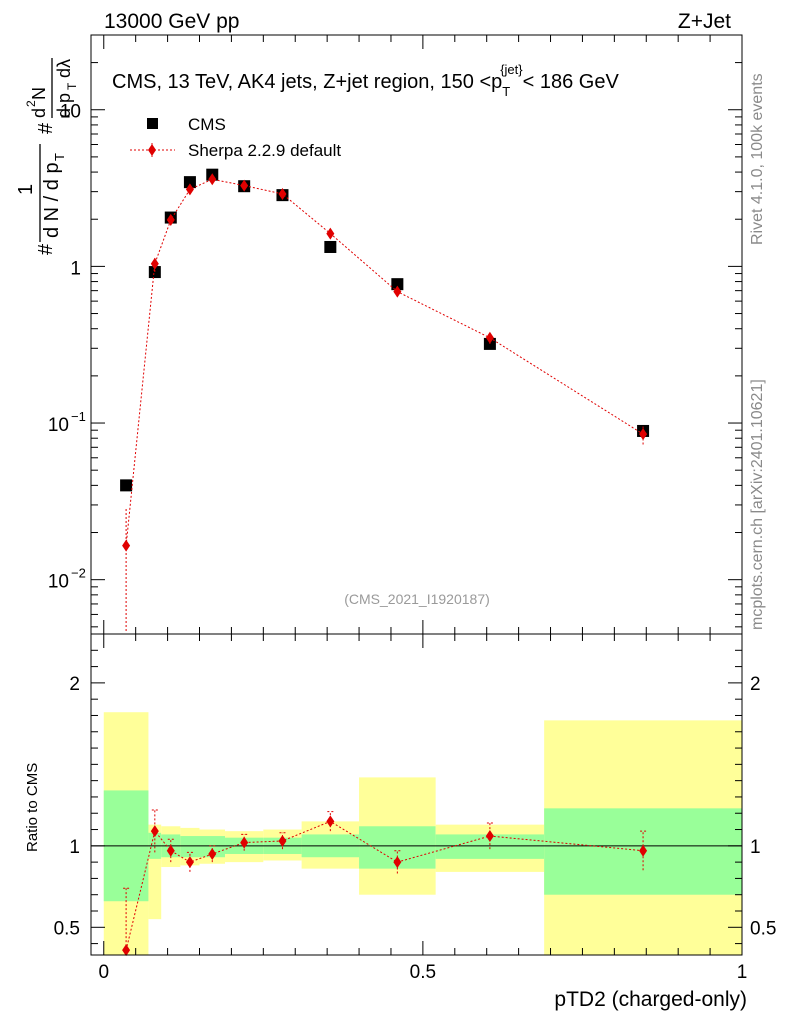 This screenshot has width=786, height=1024. I want to click on svg-text: N, so click(39, 93).